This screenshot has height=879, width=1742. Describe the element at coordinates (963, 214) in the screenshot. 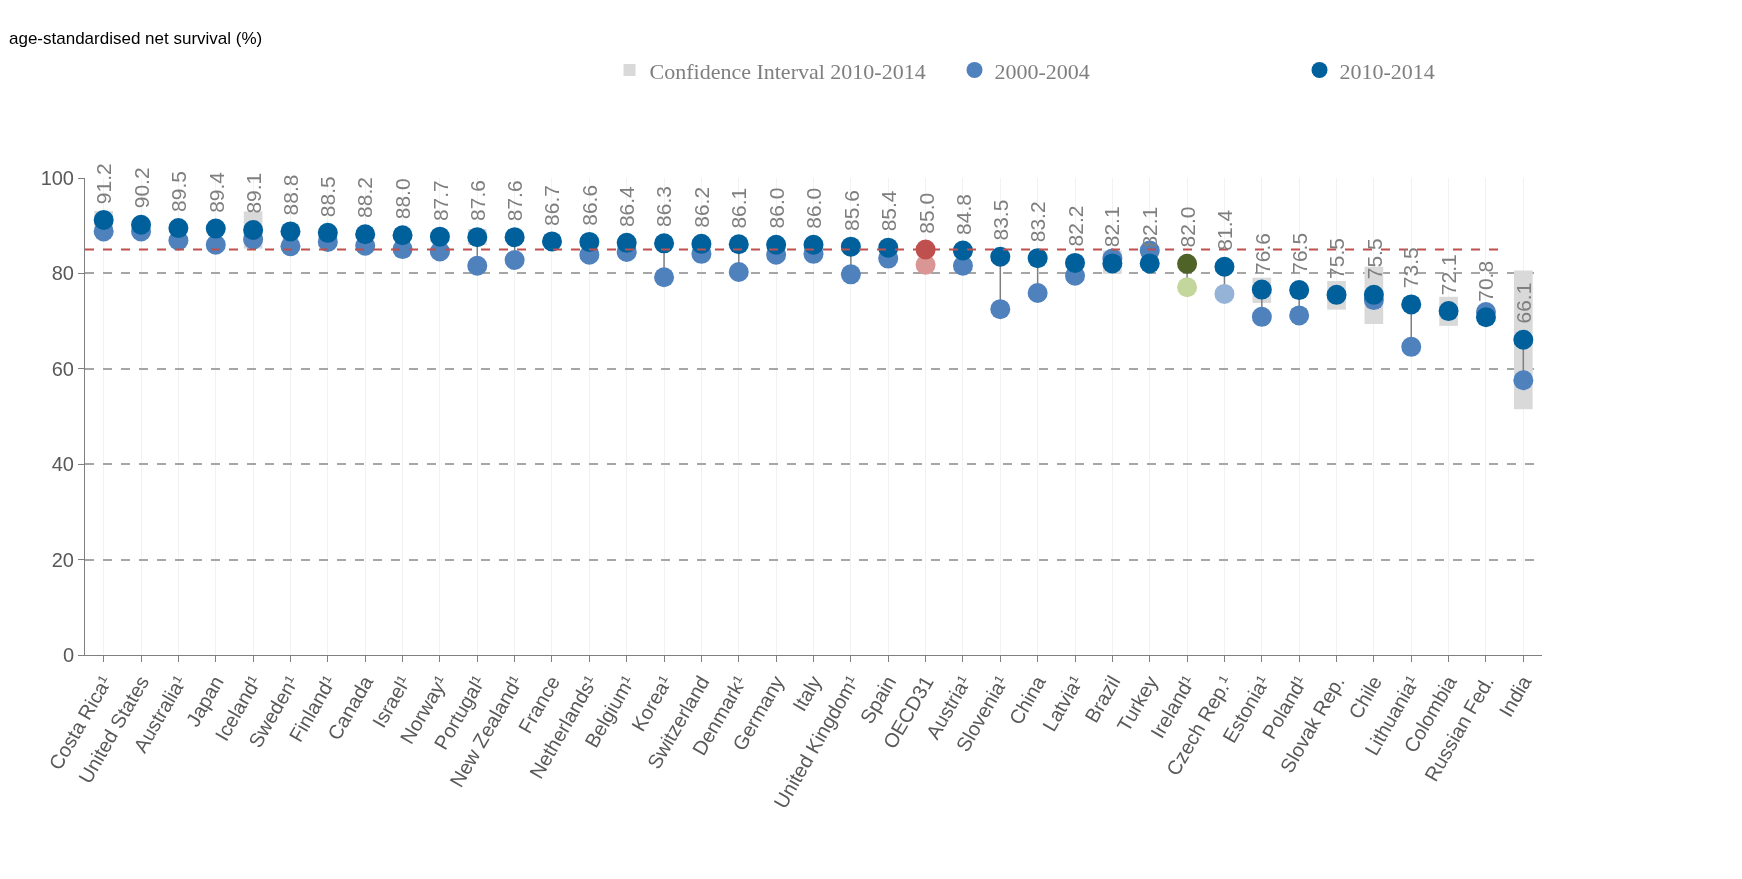

I see `data-label: 84.8` at that location.